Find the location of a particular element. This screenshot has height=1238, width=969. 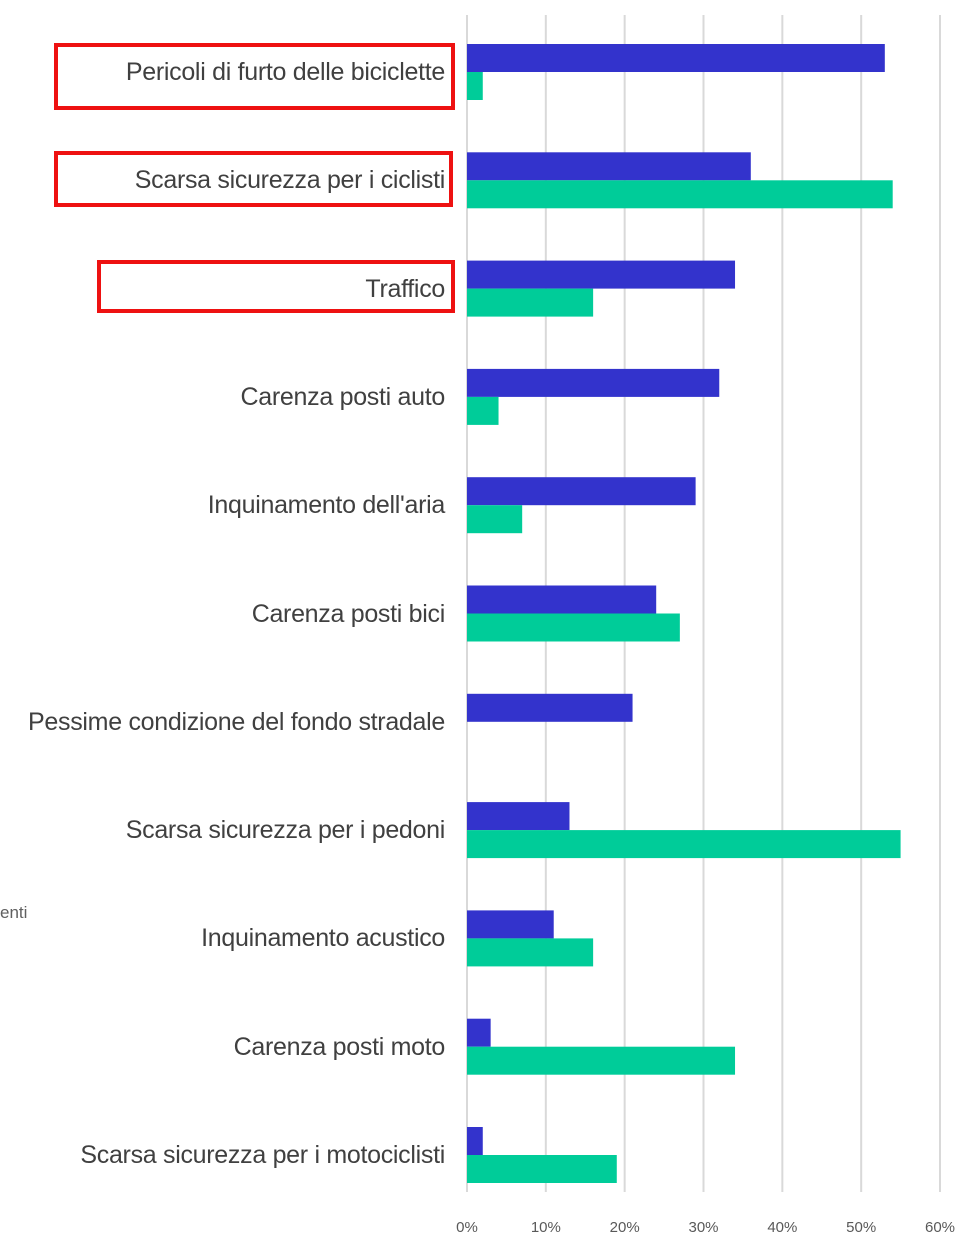

y-tick-label: Inquinamento acustico is located at coordinates (323, 938).